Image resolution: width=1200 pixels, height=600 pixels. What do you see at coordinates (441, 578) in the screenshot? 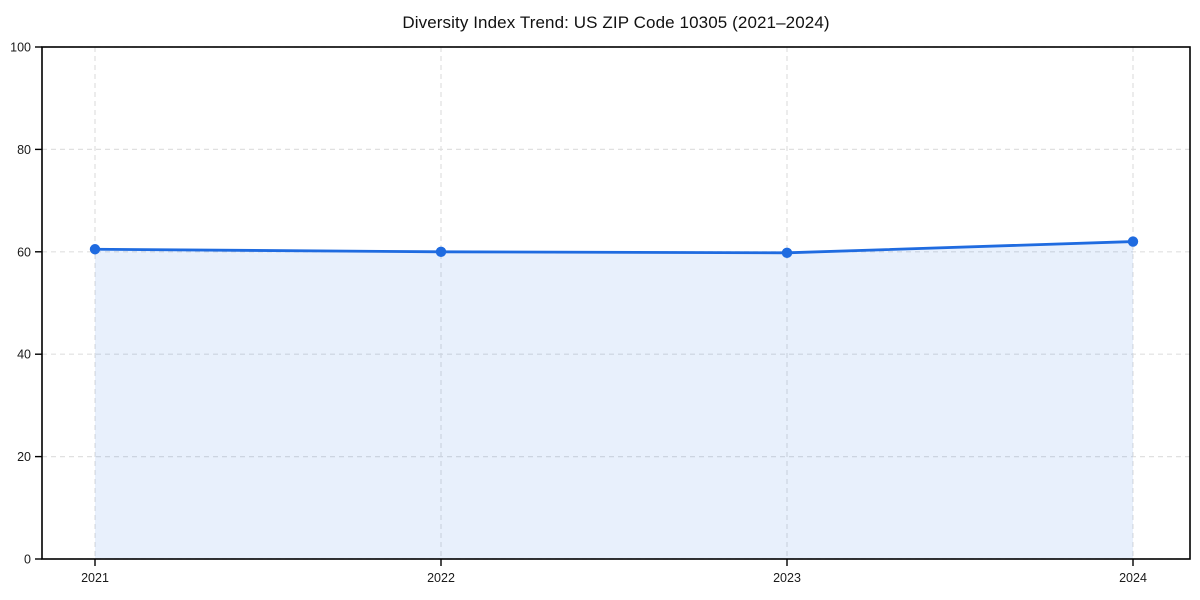
I see `x-axis-tick-label: 2022` at bounding box center [441, 578].